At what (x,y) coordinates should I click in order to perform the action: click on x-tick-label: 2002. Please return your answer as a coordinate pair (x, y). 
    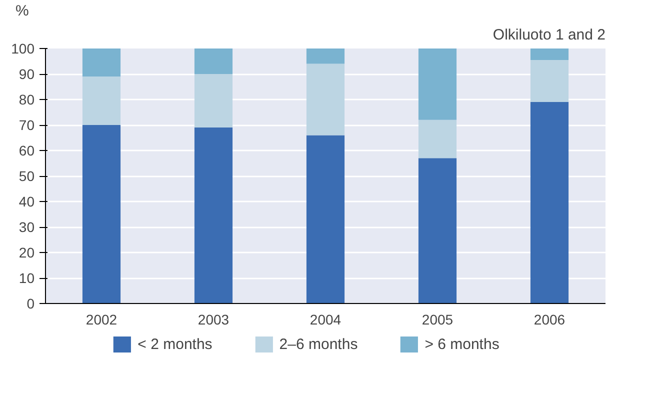
    Looking at the image, I should click on (102, 320).